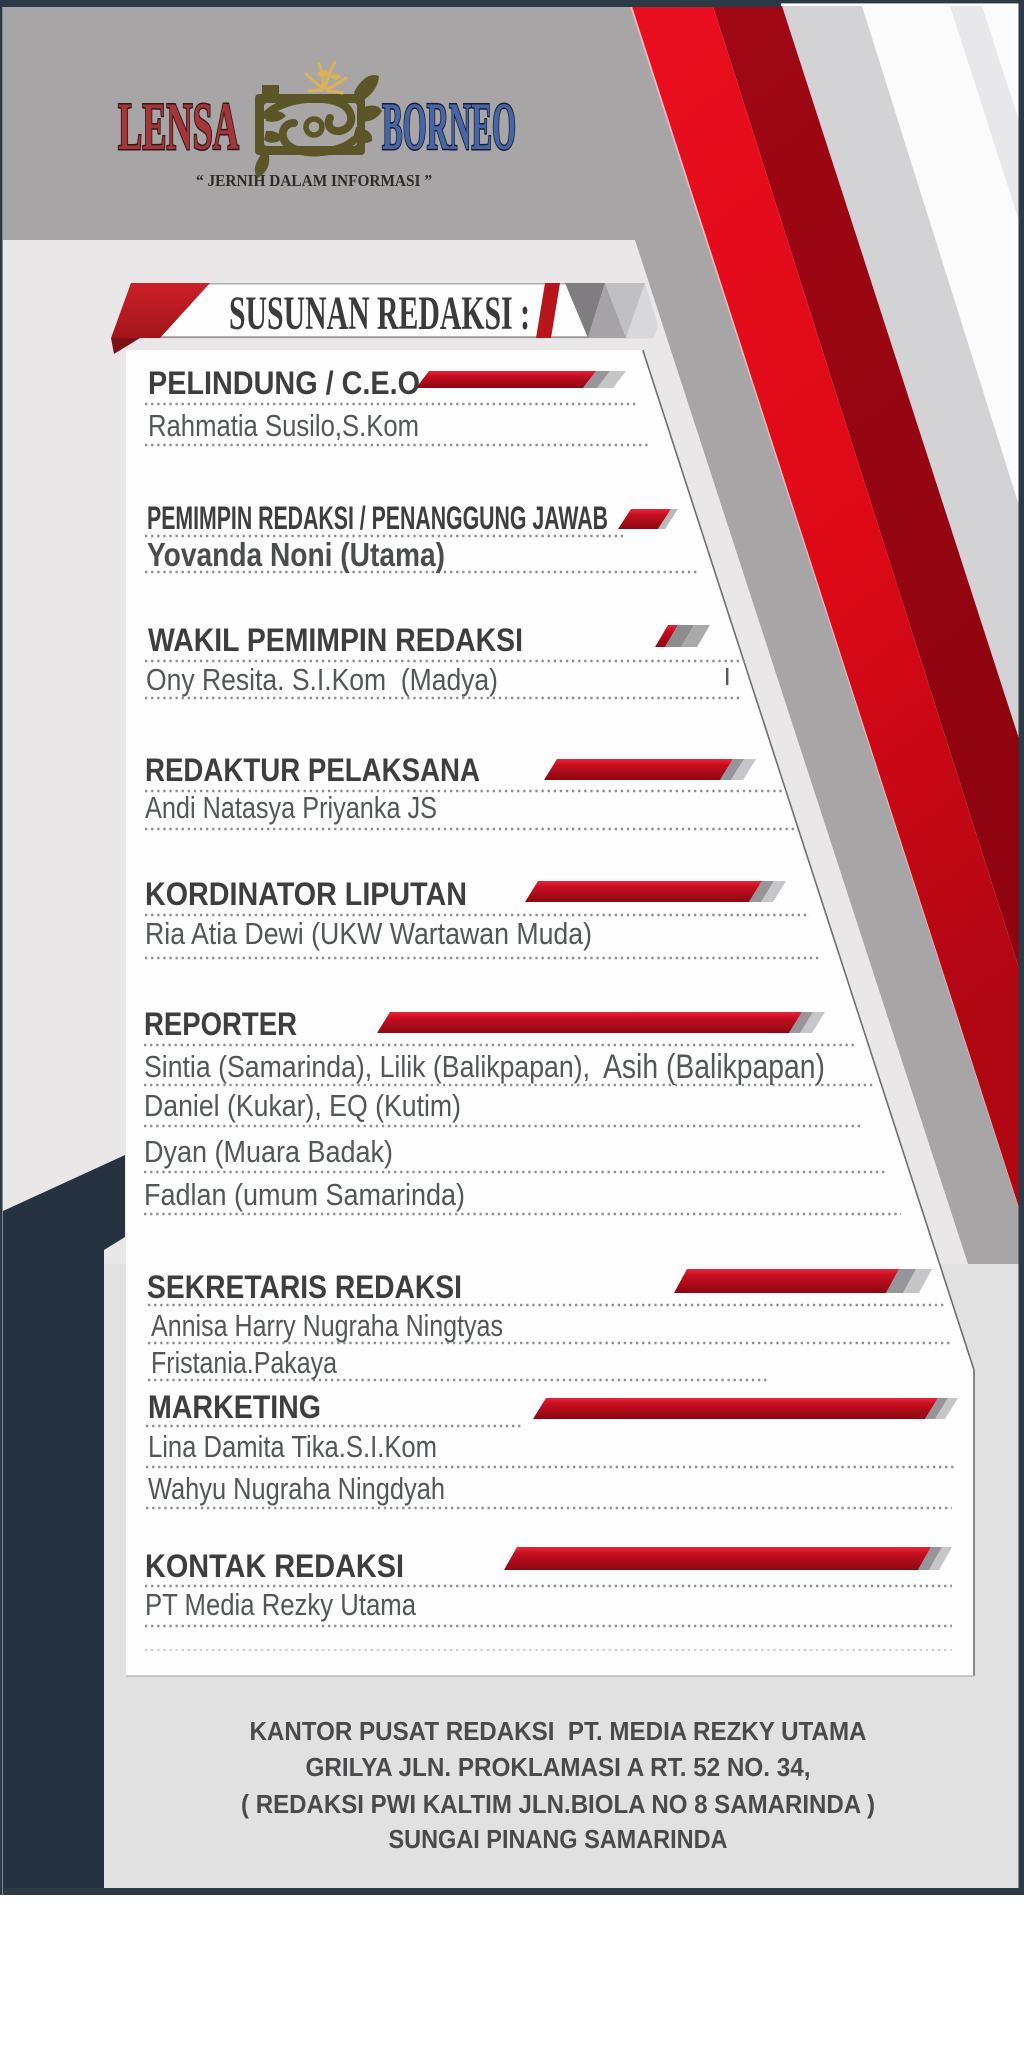  What do you see at coordinates (314, 180) in the screenshot?
I see `svg-text: “ JERNIH DALAM INFORMASI ”` at bounding box center [314, 180].